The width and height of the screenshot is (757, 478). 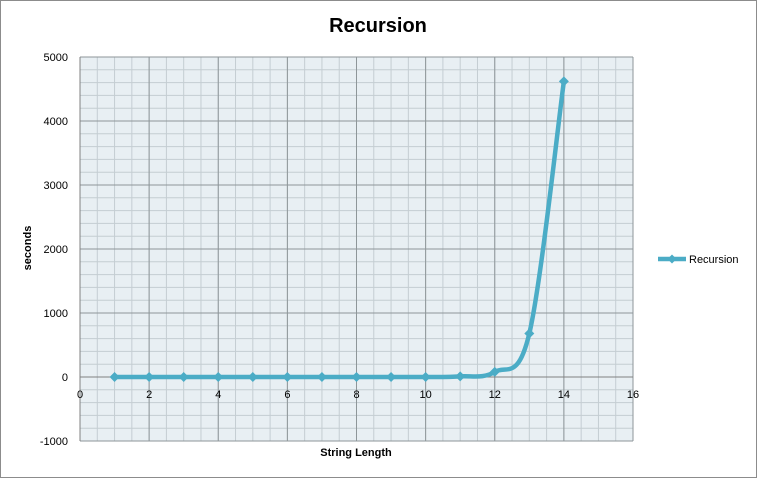 I want to click on y-tick-label: 1000, so click(x=56, y=314).